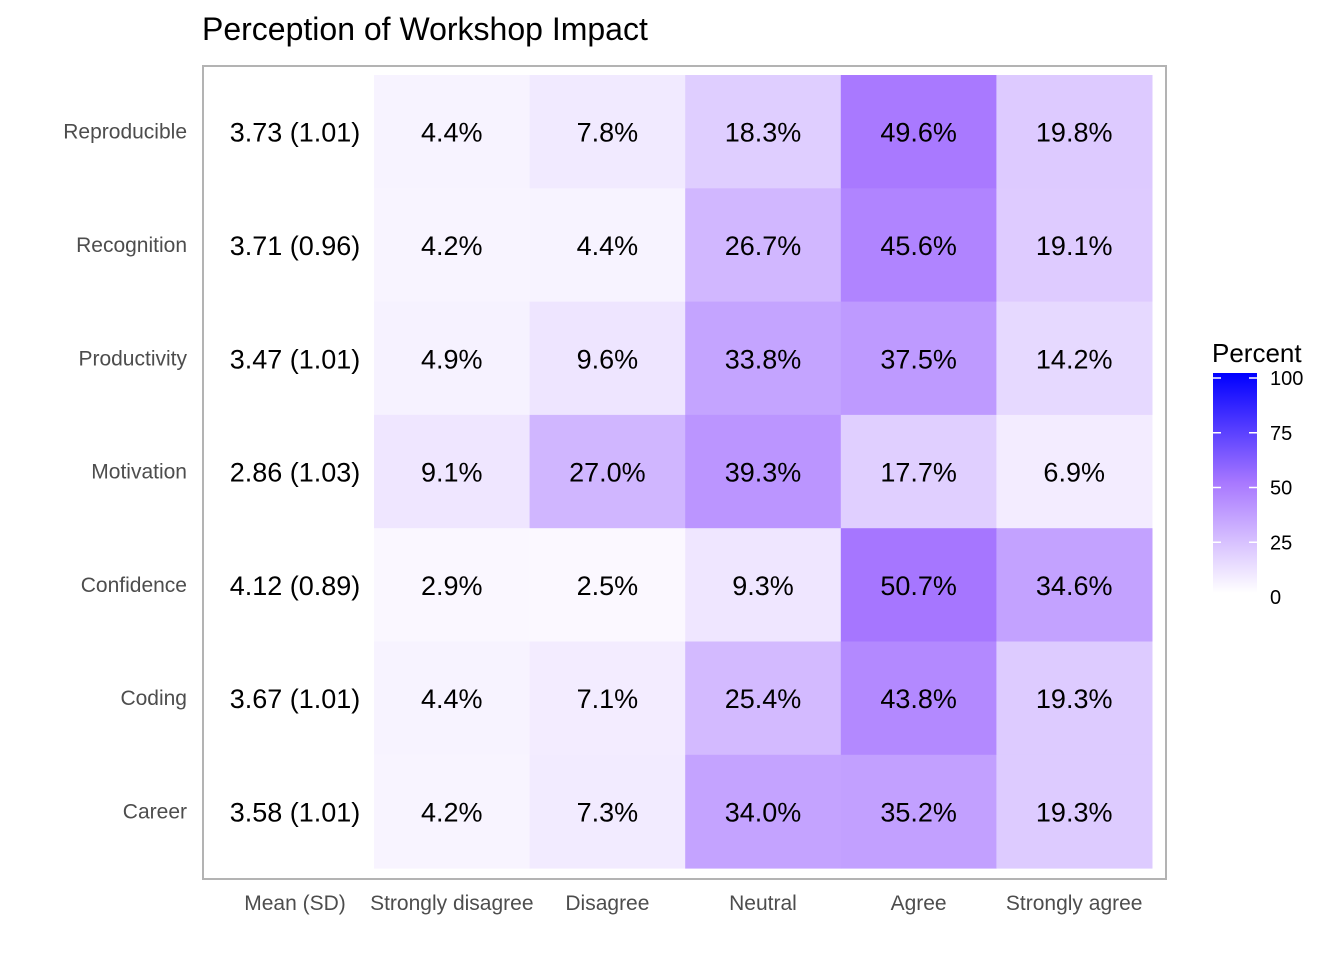 The image size is (1344, 960). I want to click on cell-value-label: 7.8%, so click(608, 133).